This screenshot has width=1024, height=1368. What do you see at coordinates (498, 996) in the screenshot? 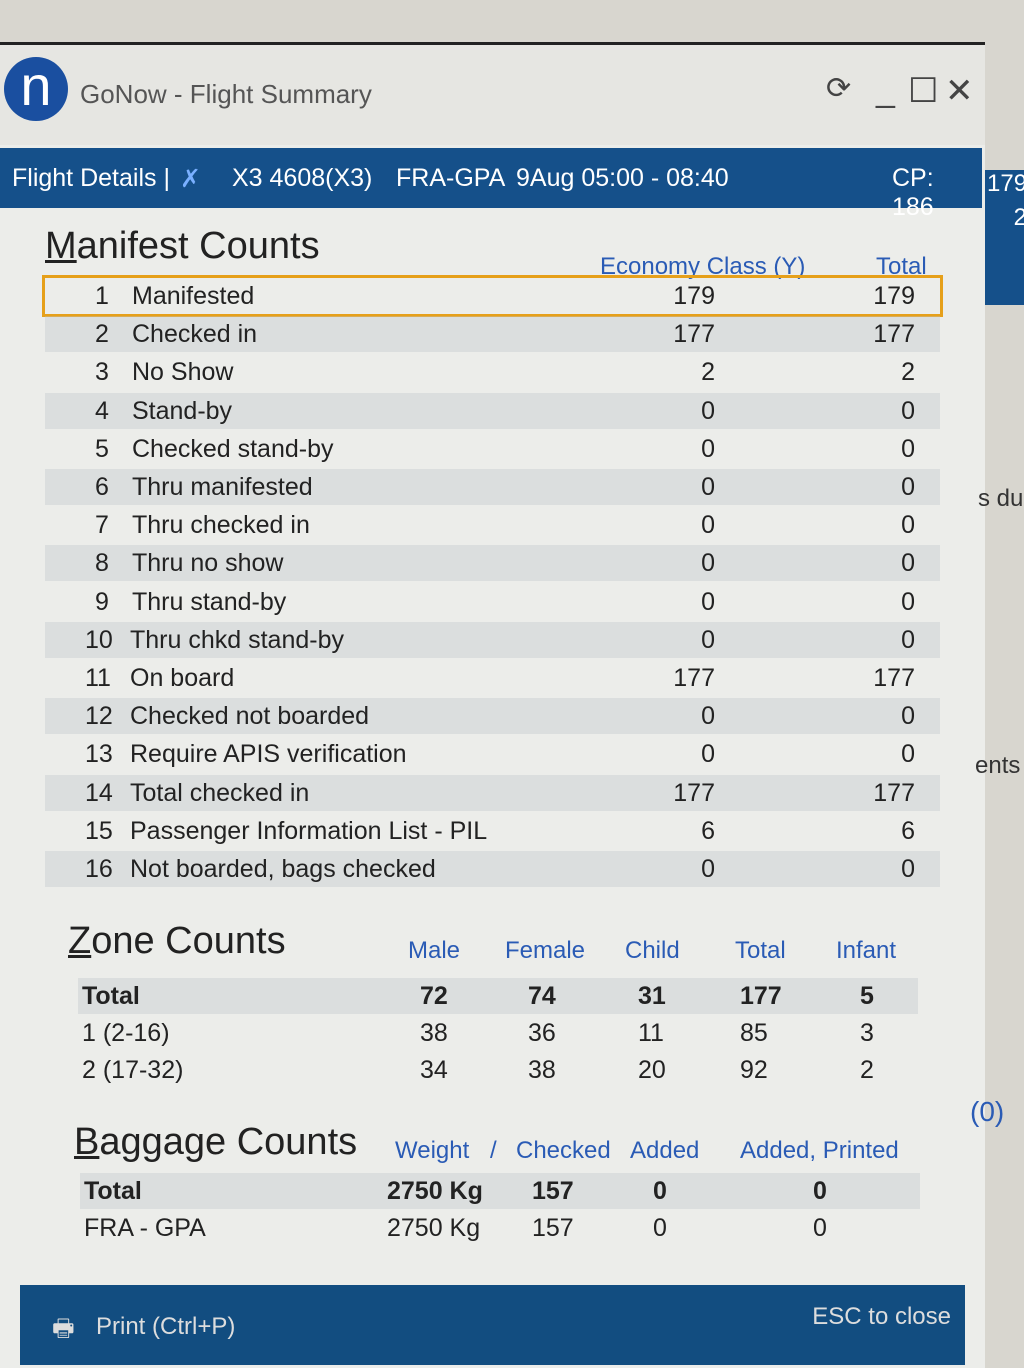
I see `zone-row: Total 72 74 31 177 5` at bounding box center [498, 996].